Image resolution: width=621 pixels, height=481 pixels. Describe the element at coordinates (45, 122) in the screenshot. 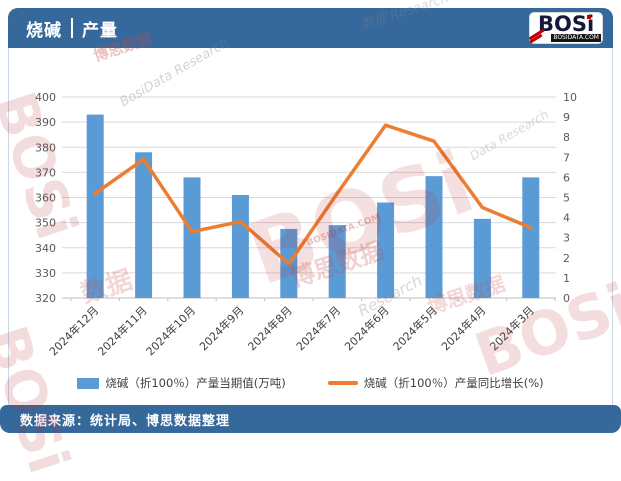

I see `left-axis-tick: 390` at that location.